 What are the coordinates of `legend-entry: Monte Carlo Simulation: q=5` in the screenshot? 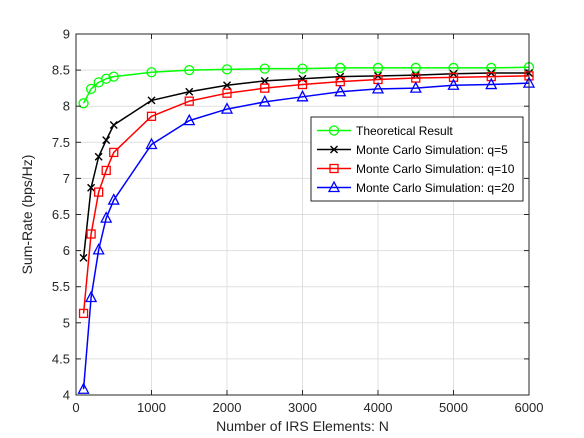 It's located at (412, 150).